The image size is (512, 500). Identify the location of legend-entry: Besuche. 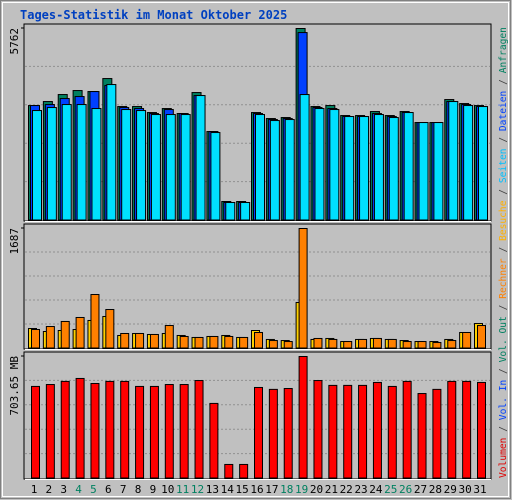
(503, 220).